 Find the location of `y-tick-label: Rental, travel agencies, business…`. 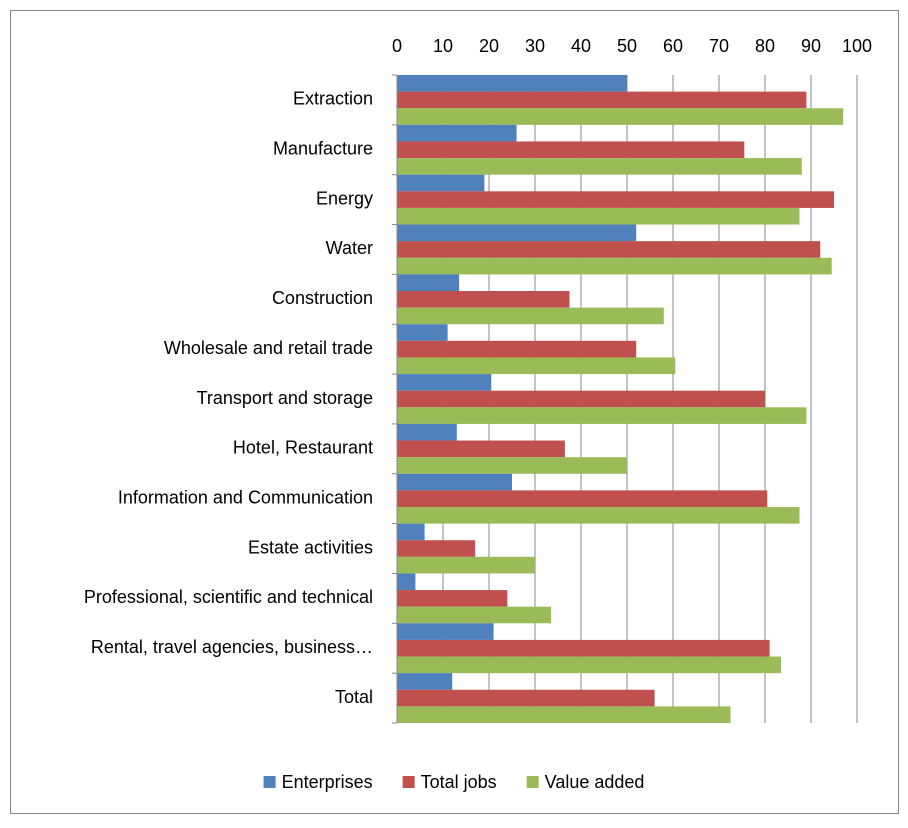

y-tick-label: Rental, travel agencies, business… is located at coordinates (232, 647).